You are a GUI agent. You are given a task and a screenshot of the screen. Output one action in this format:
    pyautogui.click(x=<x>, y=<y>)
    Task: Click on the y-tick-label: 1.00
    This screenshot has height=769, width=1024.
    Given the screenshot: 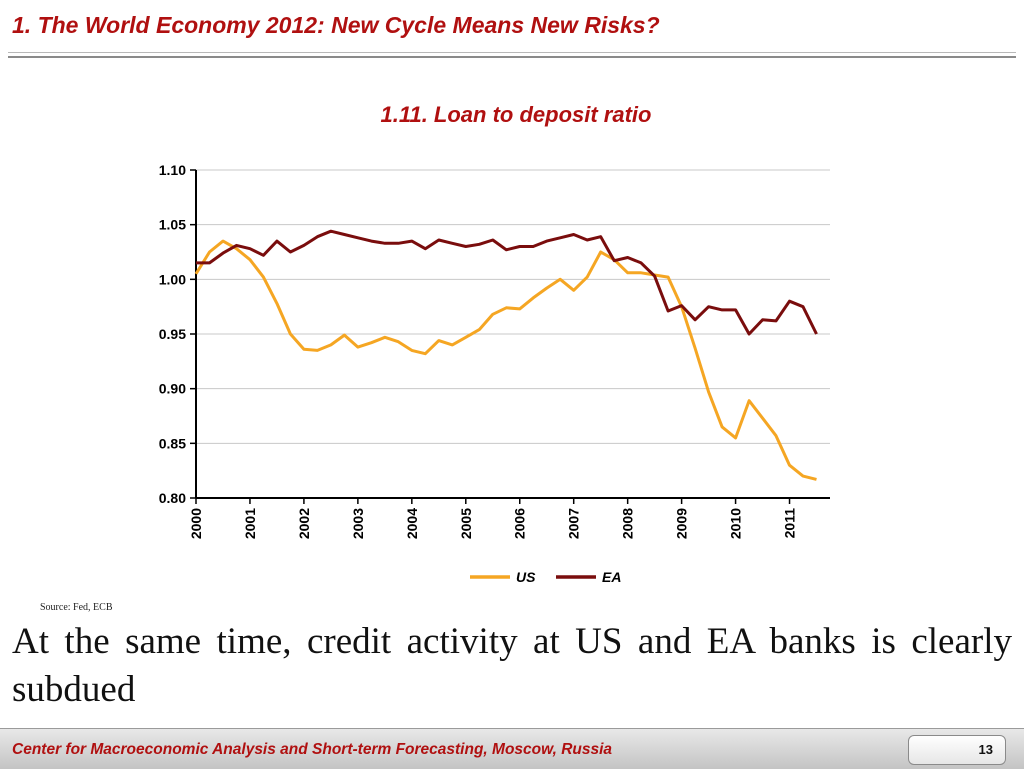 What is the action you would take?
    pyautogui.click(x=172, y=279)
    